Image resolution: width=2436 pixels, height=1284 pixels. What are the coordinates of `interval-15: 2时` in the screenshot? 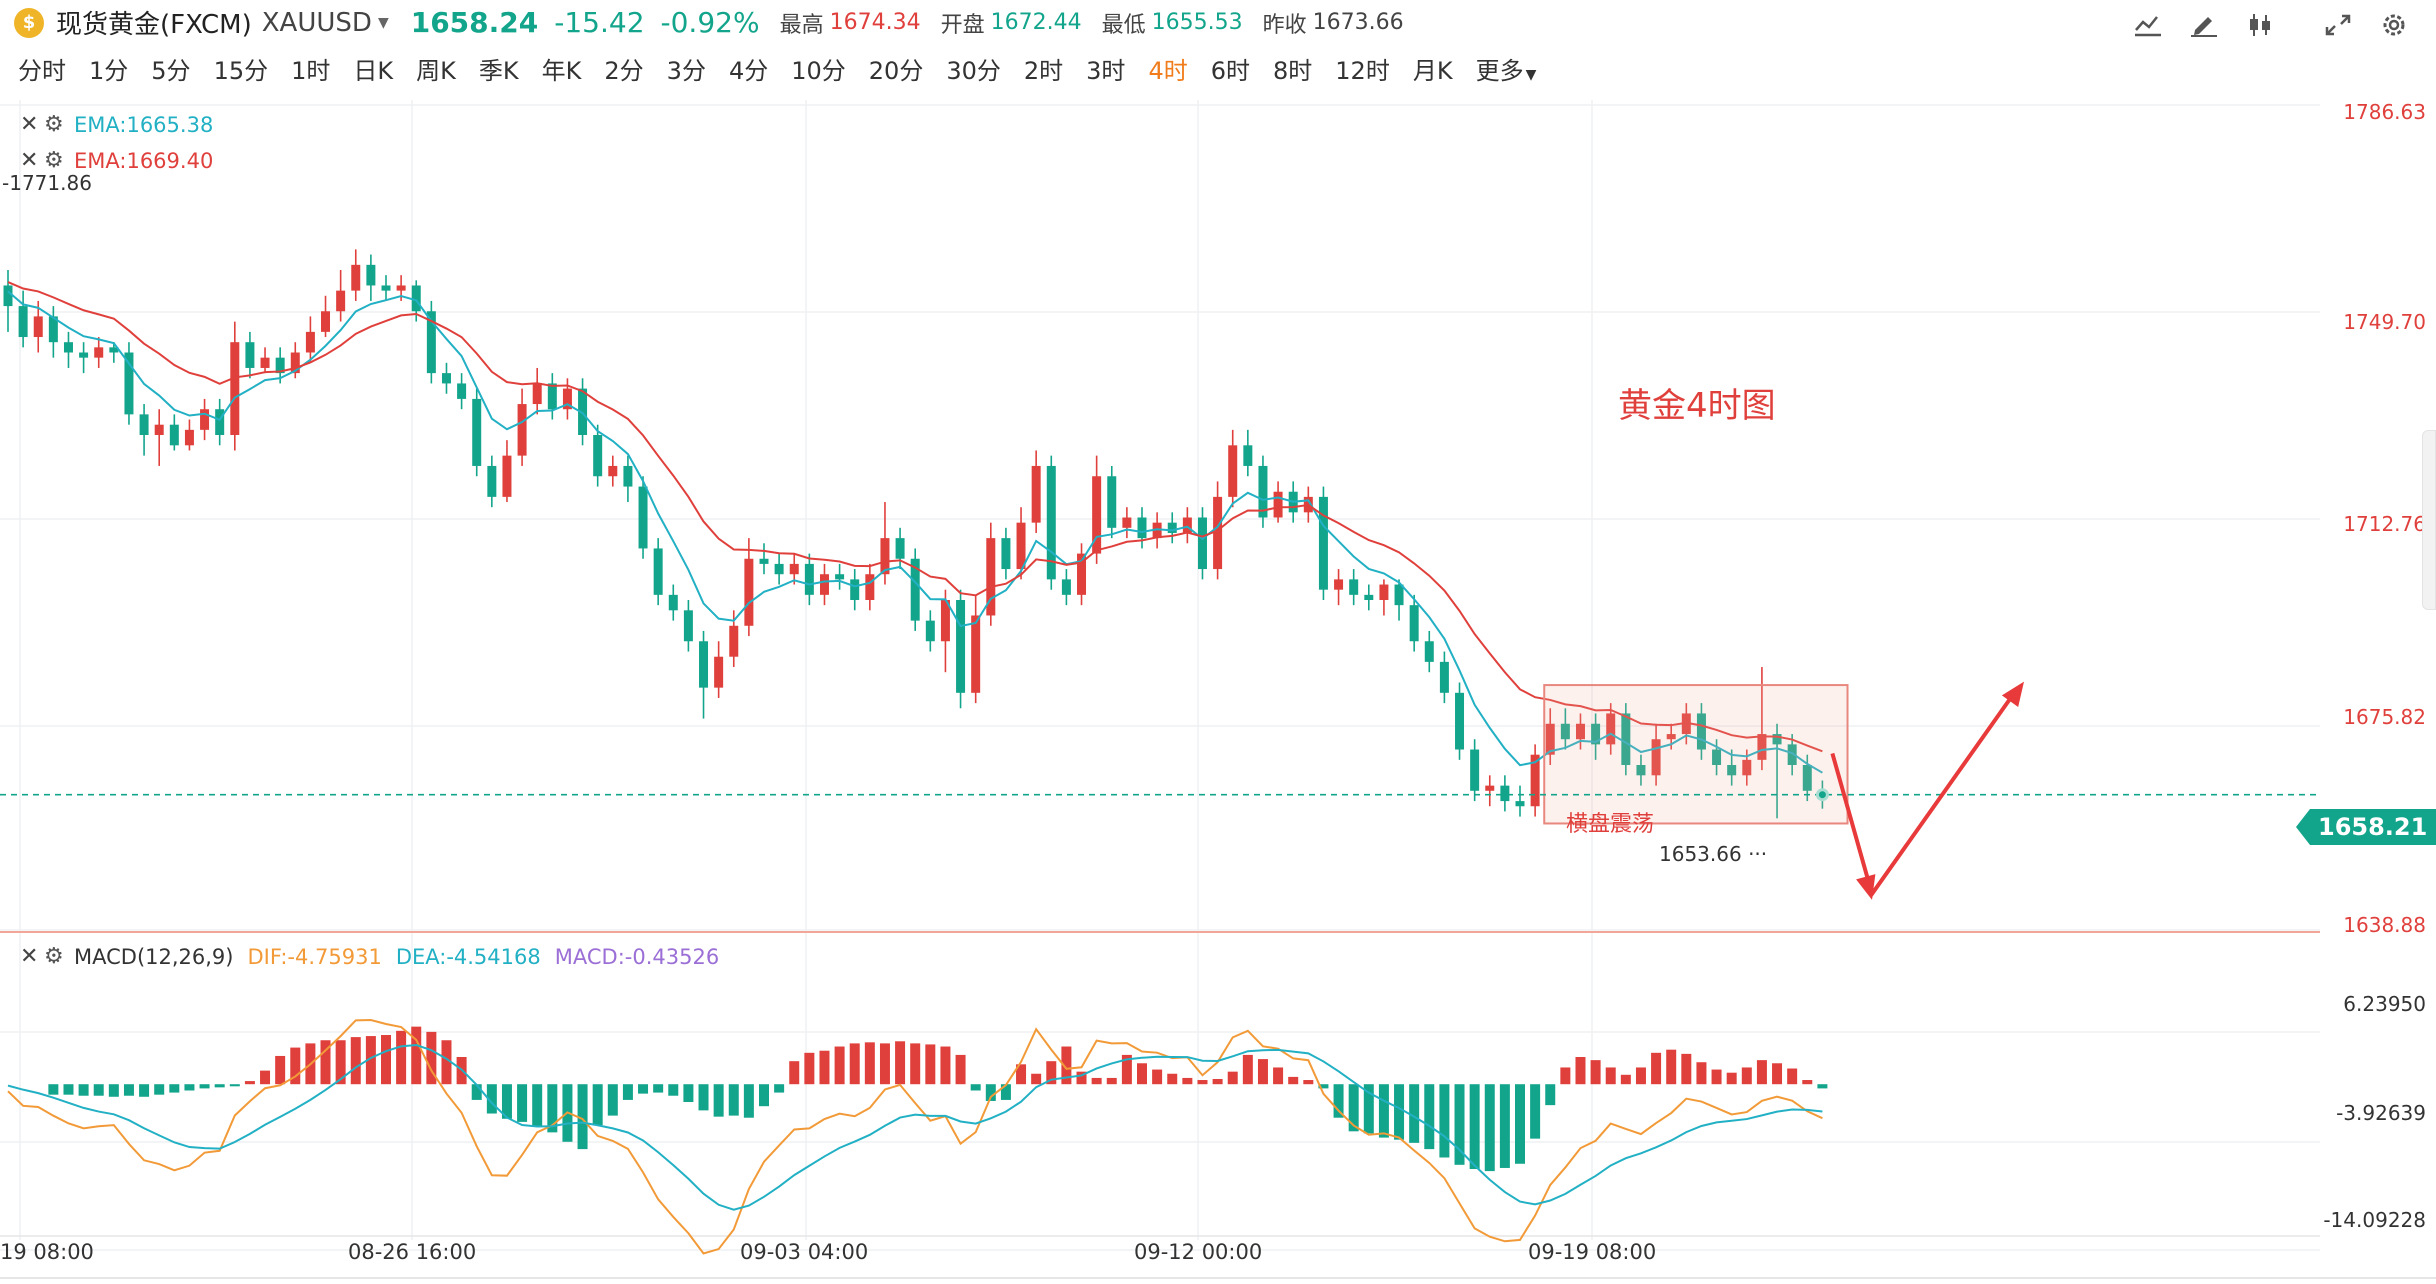 It's located at (1043, 70).